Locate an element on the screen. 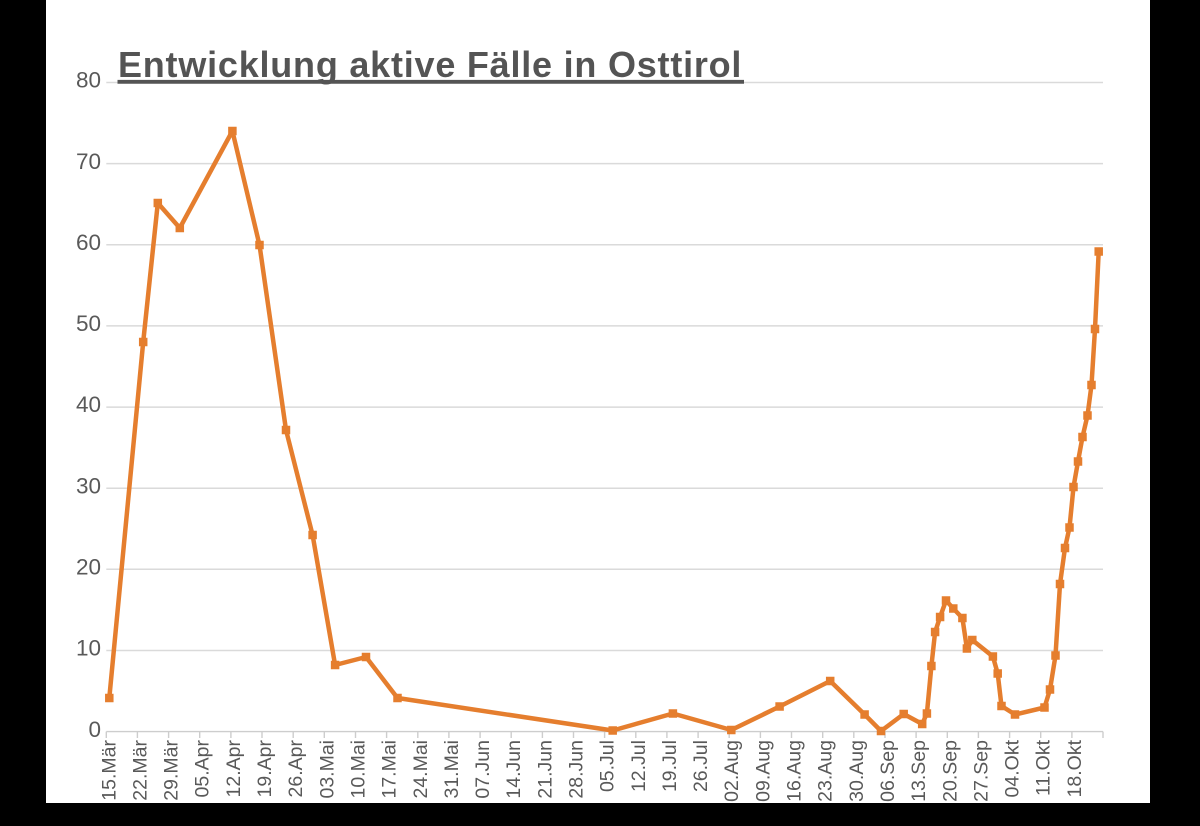 Image resolution: width=1200 pixels, height=826 pixels. svg-text: 10 is located at coordinates (88, 648).